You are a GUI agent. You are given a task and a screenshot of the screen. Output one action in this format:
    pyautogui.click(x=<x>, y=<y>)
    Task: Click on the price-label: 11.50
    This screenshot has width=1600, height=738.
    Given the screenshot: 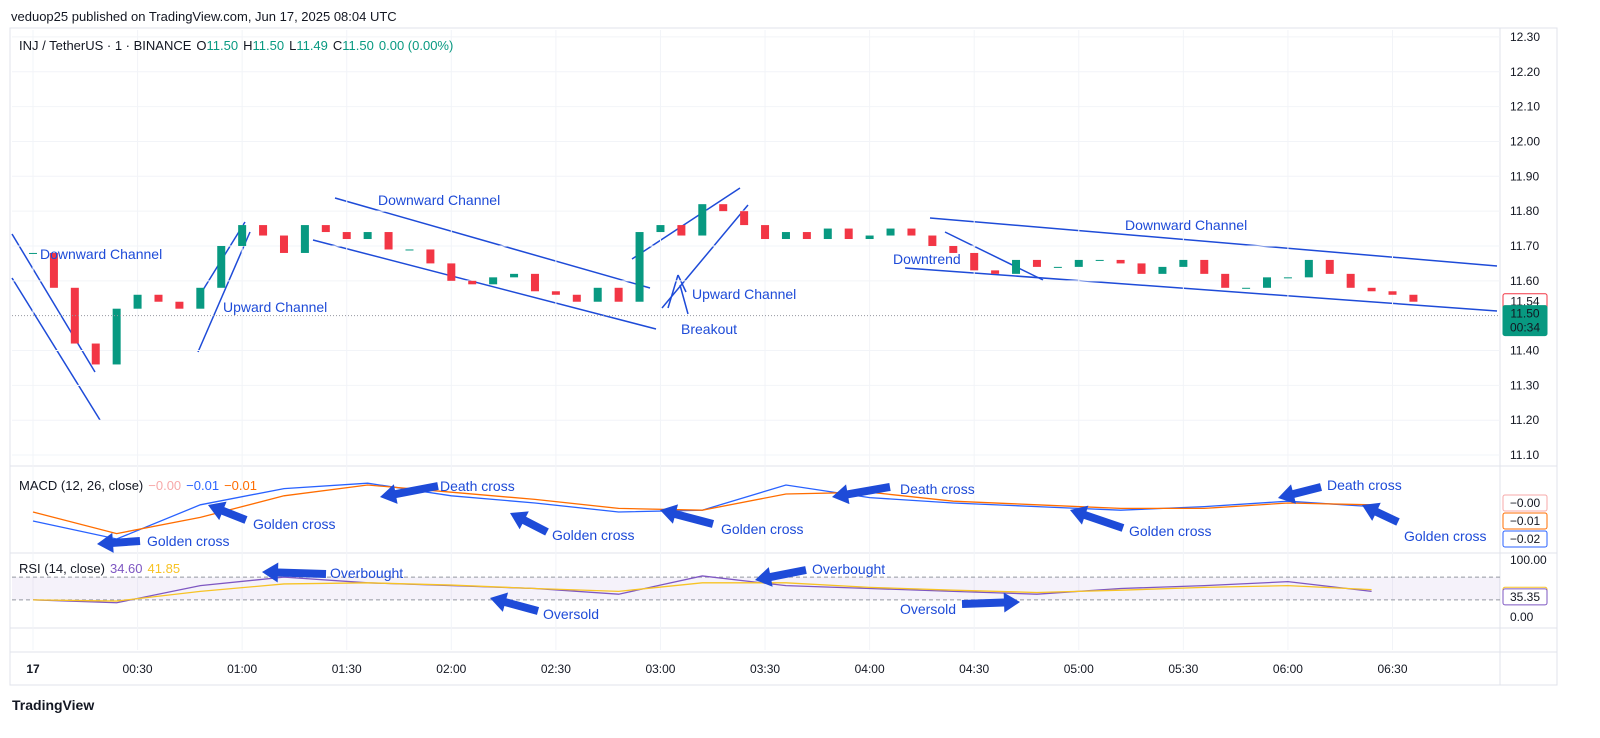 What is the action you would take?
    pyautogui.click(x=1524, y=314)
    